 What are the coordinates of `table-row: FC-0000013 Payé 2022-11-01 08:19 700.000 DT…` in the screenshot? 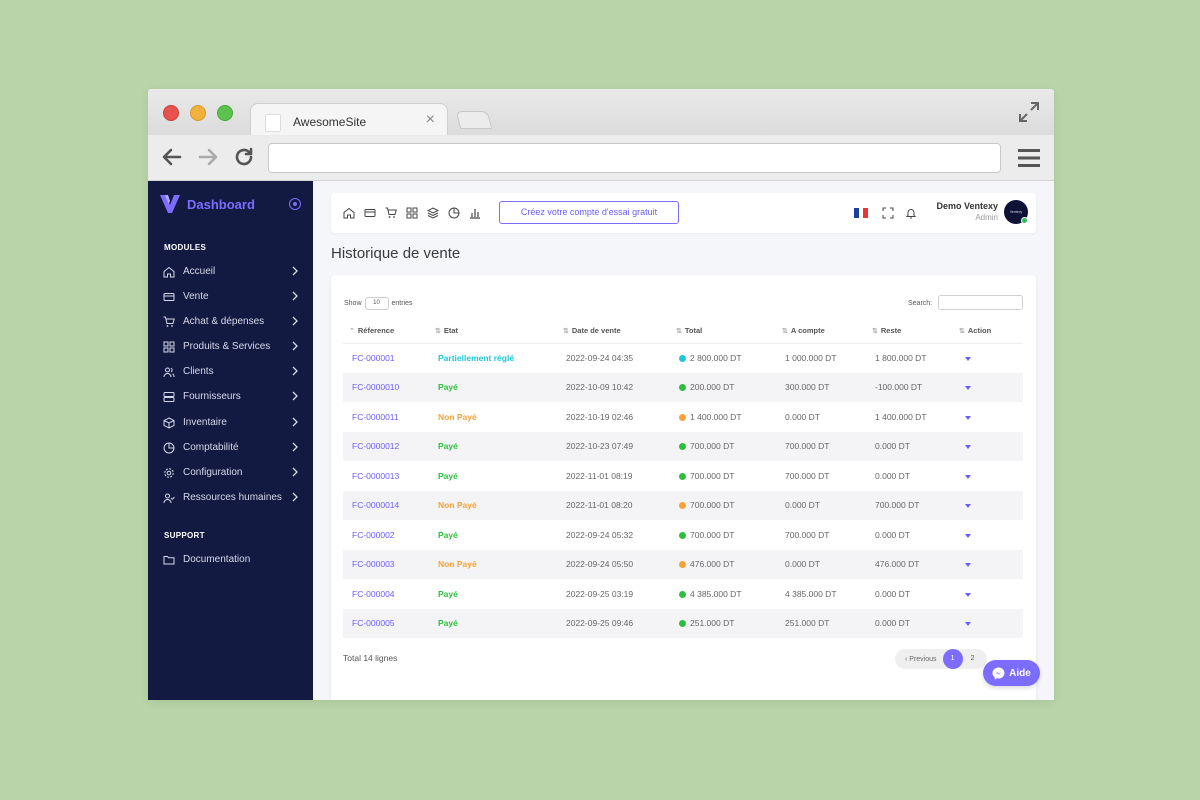 It's located at (683, 476).